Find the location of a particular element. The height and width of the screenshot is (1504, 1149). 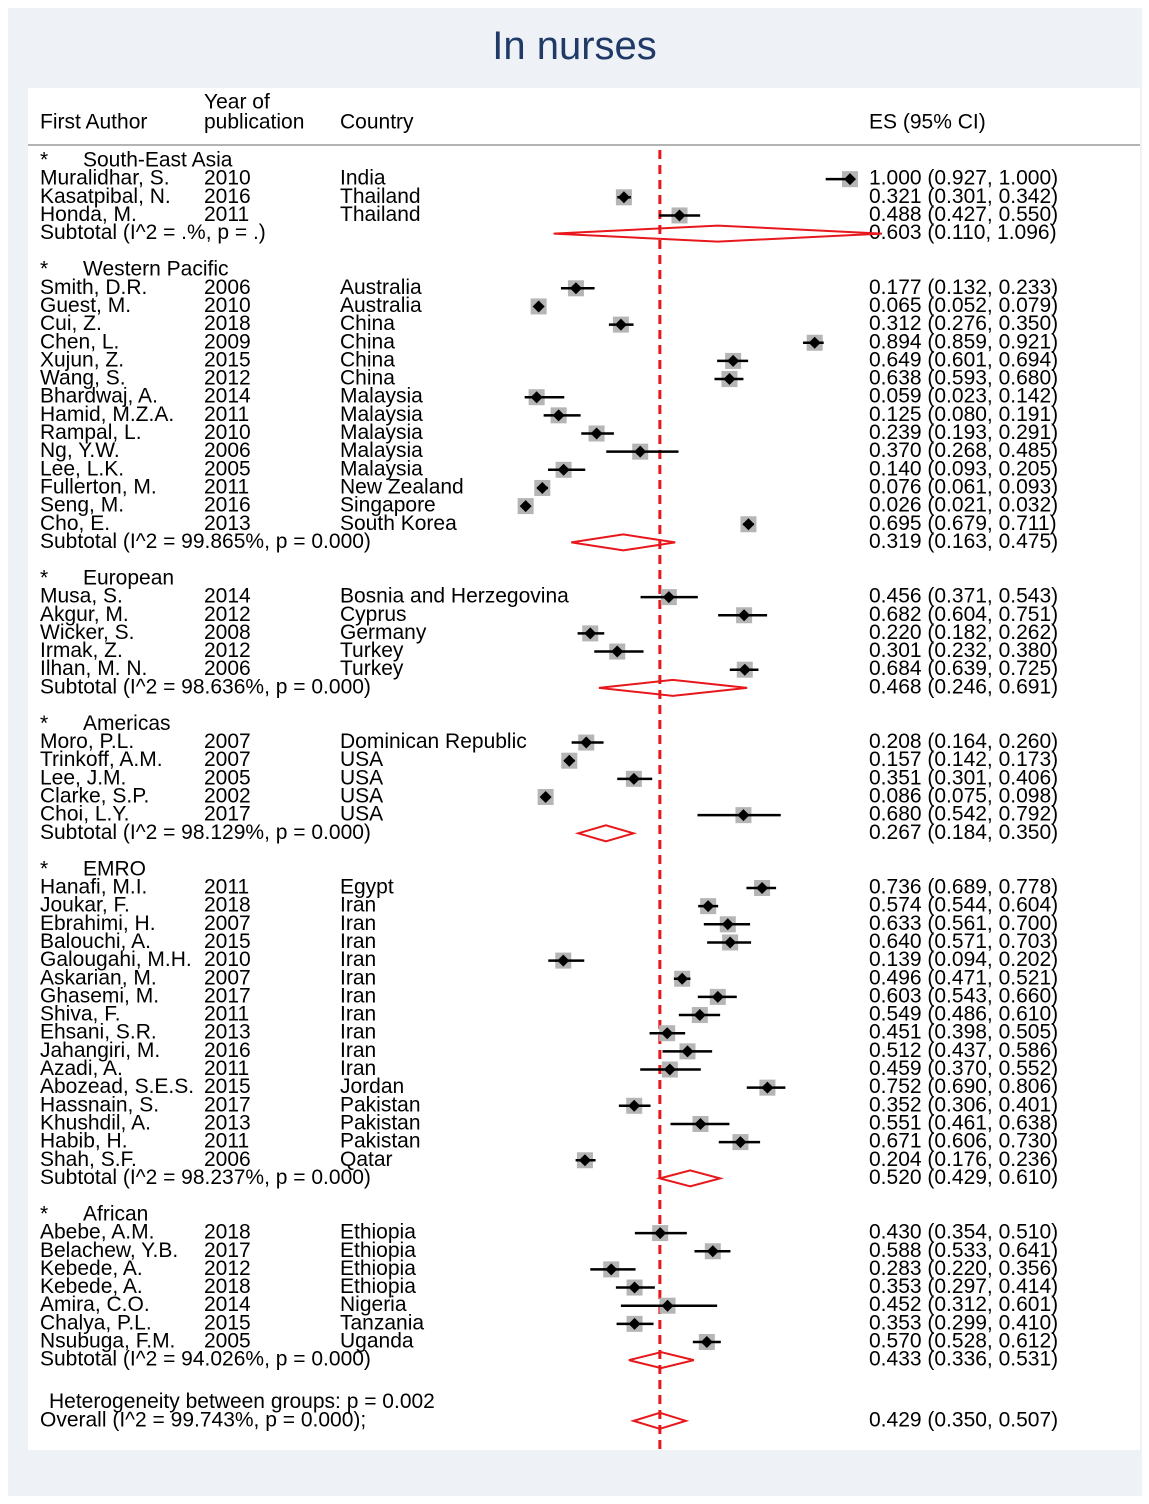

study-es-ci: 0.588 (0.533, 0.641) is located at coordinates (963, 1250).